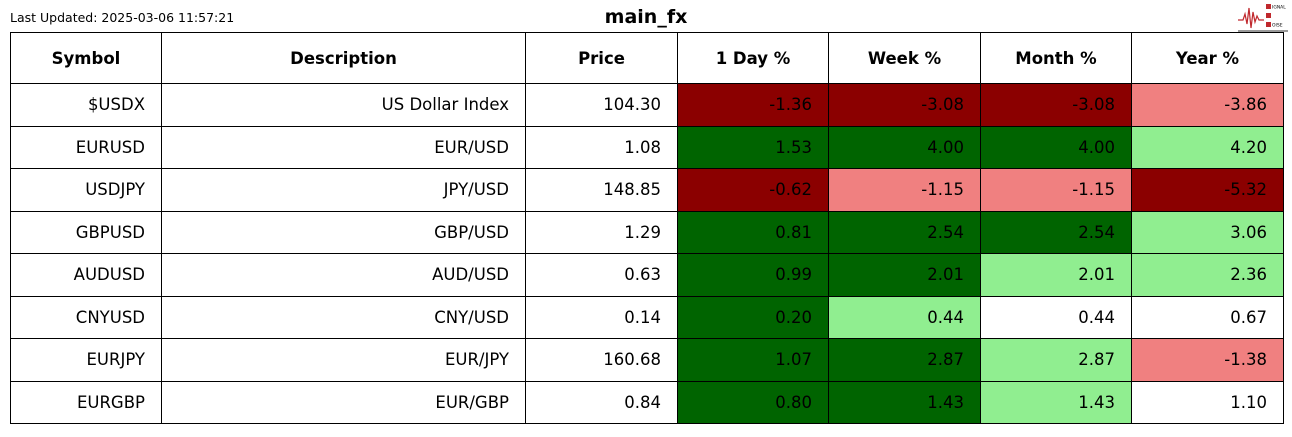 This screenshot has width=1292, height=437. What do you see at coordinates (86, 360) in the screenshot?
I see `table-cell: EURJPY` at bounding box center [86, 360].